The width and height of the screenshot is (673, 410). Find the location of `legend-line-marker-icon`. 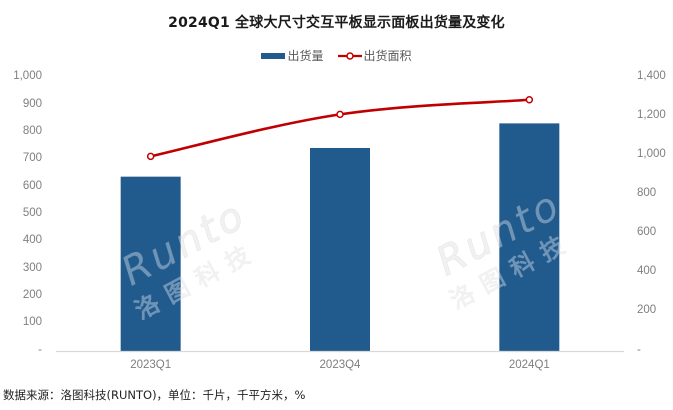

legend-line-marker-icon is located at coordinates (349, 56).